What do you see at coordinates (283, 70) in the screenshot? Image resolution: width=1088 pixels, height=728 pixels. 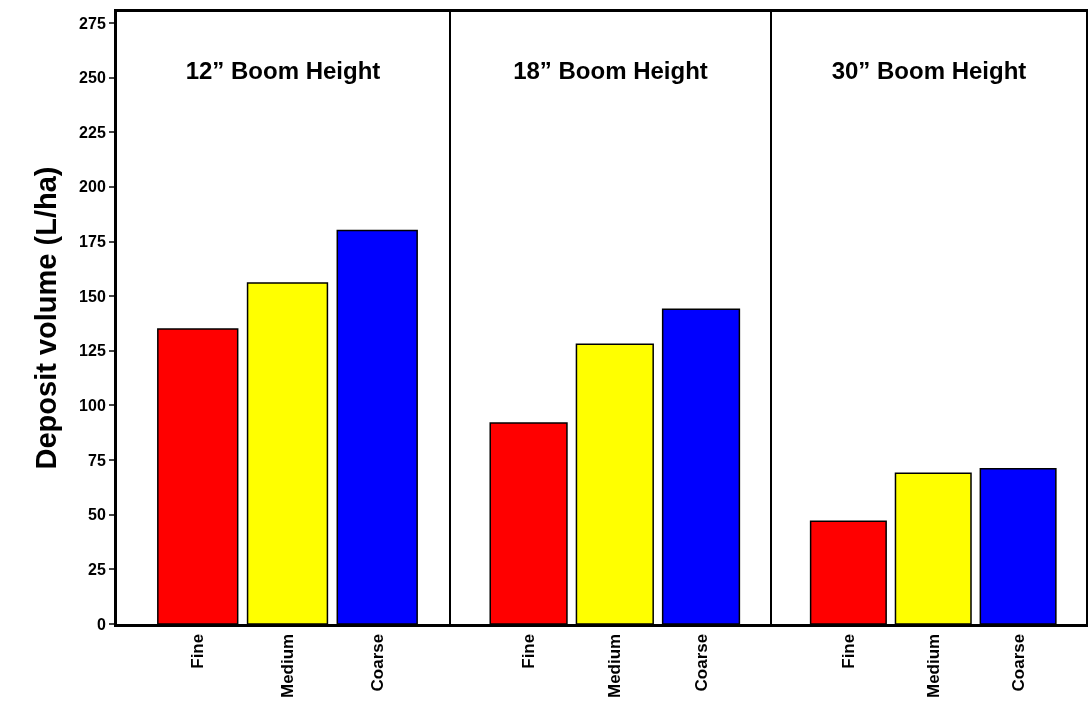 I see `text: 12” Boom Height` at bounding box center [283, 70].